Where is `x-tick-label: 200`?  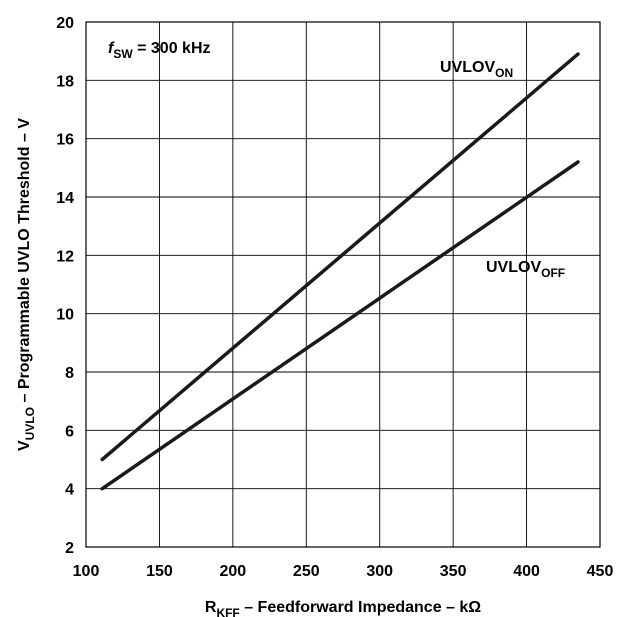 x-tick-label: 200 is located at coordinates (233, 571).